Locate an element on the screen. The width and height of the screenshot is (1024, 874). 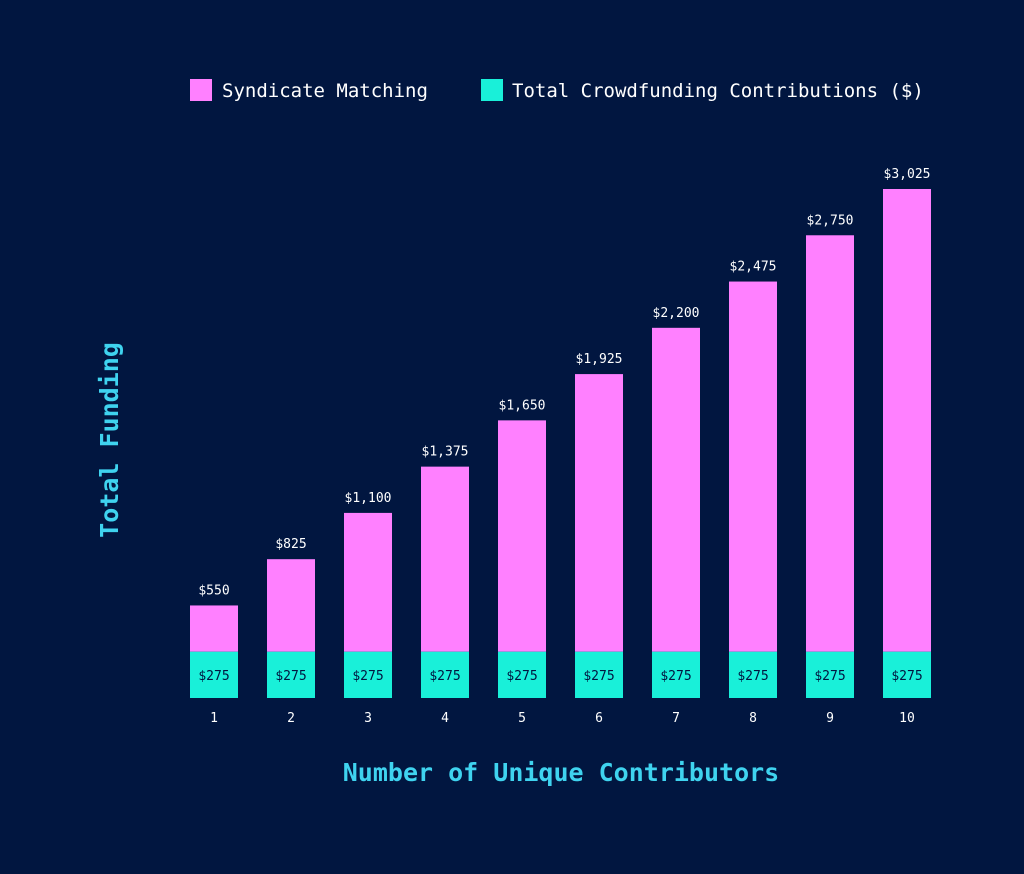
bar-total-label: $2,200 is located at coordinates (676, 313).